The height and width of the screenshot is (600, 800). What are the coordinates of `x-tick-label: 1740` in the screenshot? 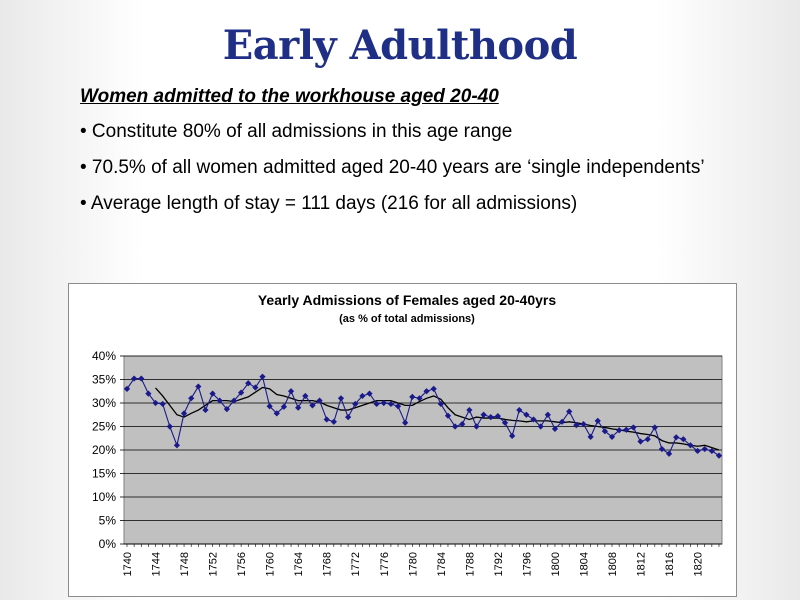 It's located at (128, 564).